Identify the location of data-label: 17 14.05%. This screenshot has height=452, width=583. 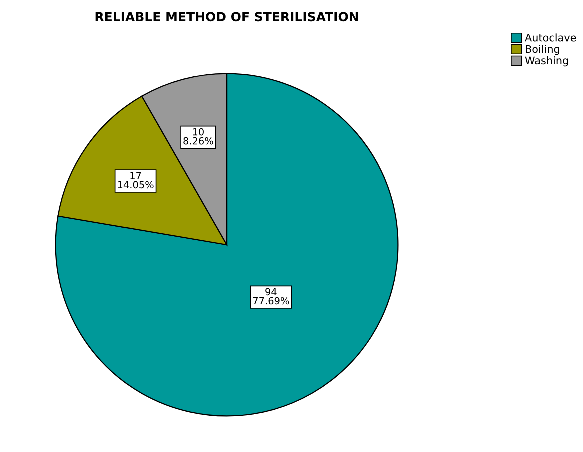
(136, 180).